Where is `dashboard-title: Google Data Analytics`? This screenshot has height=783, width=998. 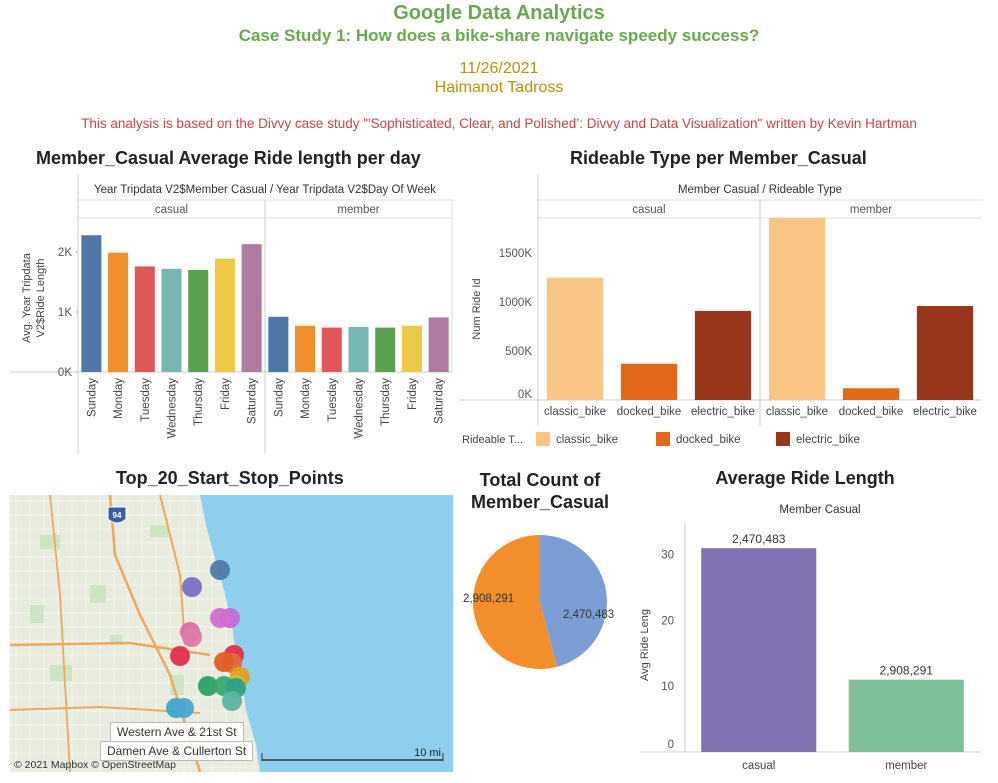
dashboard-title: Google Data Analytics is located at coordinates (499, 13).